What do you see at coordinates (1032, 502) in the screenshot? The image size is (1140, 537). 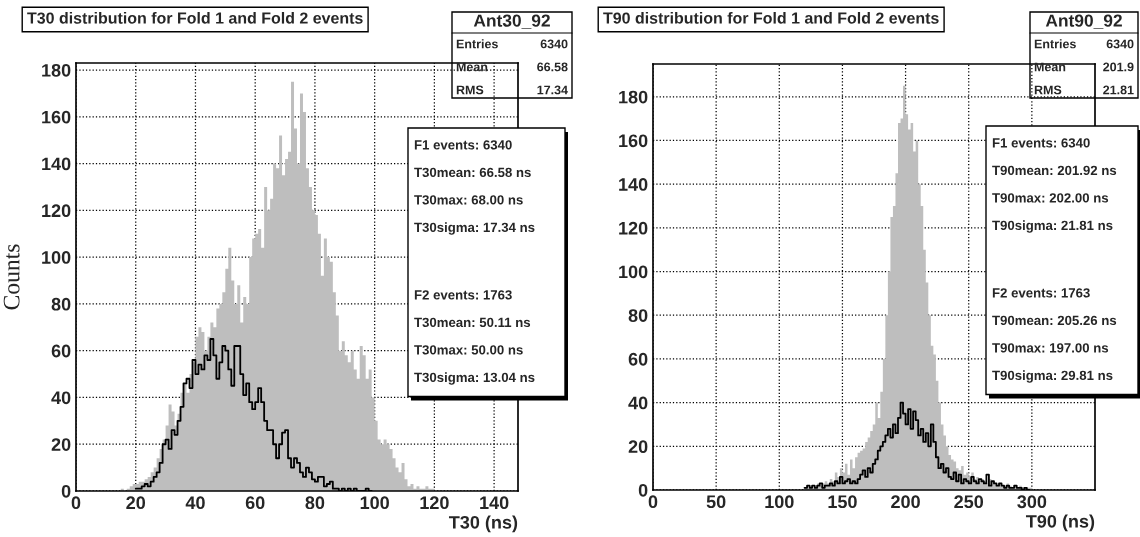 I see `x-tick-label: 300` at bounding box center [1032, 502].